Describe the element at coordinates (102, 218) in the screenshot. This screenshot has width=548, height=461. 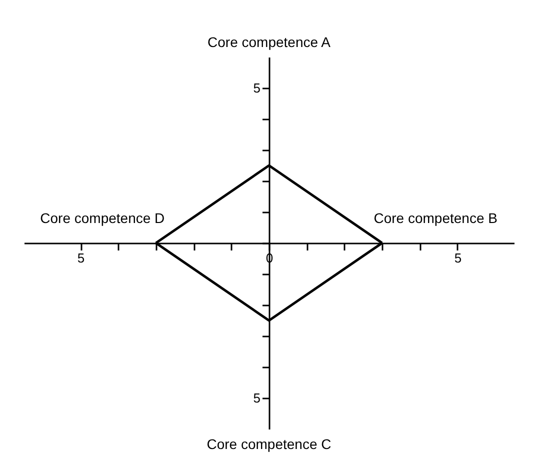
I see `annotation: Core competence D` at that location.